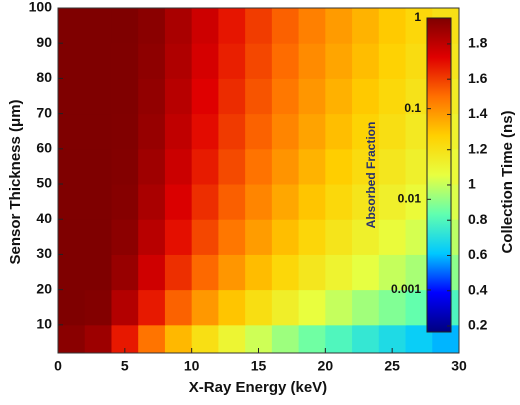  Describe the element at coordinates (44, 77) in the screenshot. I see `y-tick-label: 80` at that location.